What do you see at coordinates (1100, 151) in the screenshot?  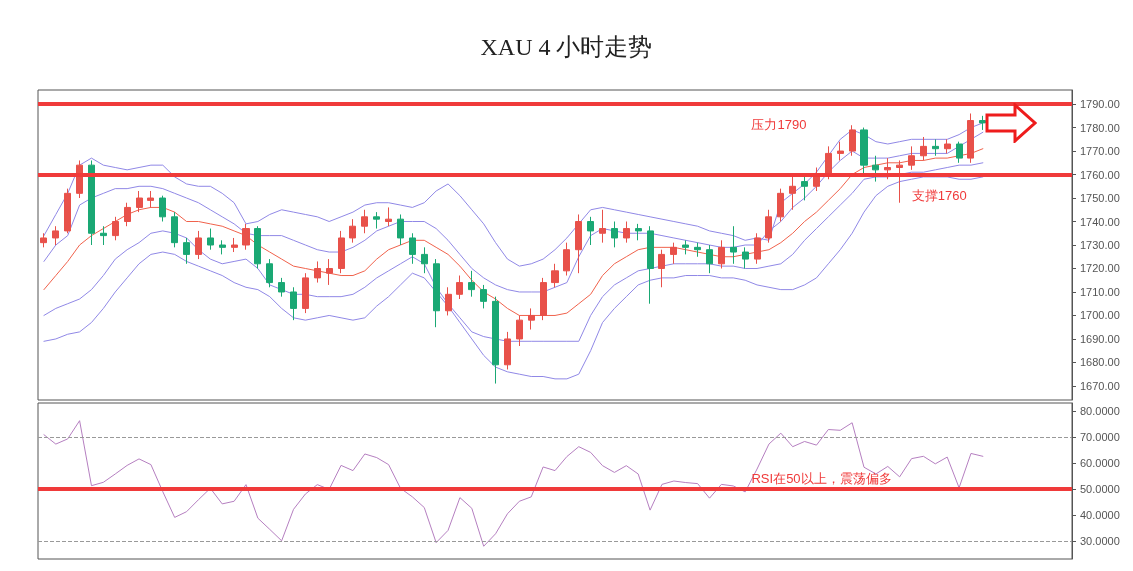 I see `y-tick-label: 1770.00` at bounding box center [1100, 151].